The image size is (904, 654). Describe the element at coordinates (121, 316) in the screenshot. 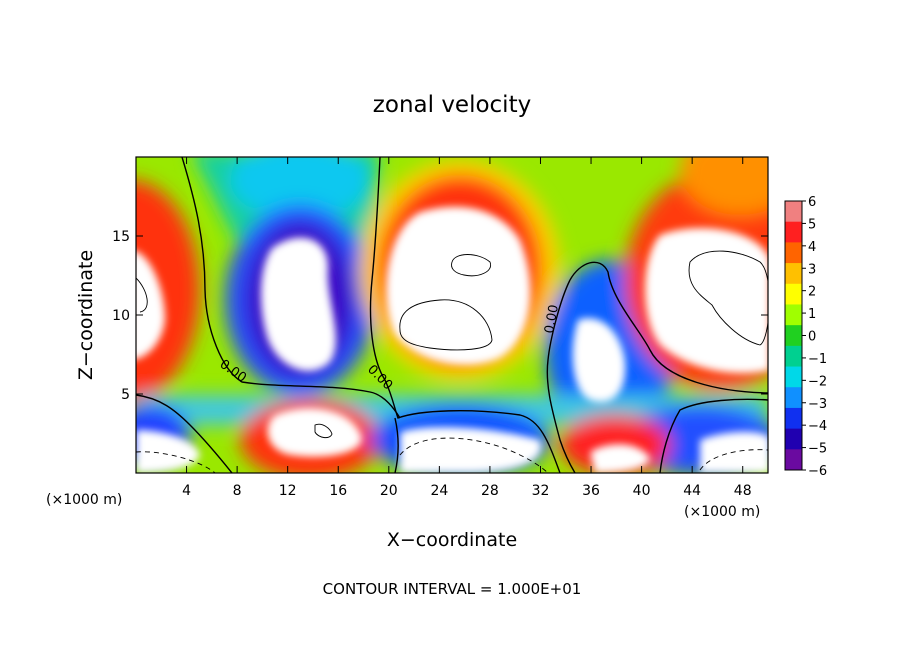

I see `y-tick-label: 10` at that location.